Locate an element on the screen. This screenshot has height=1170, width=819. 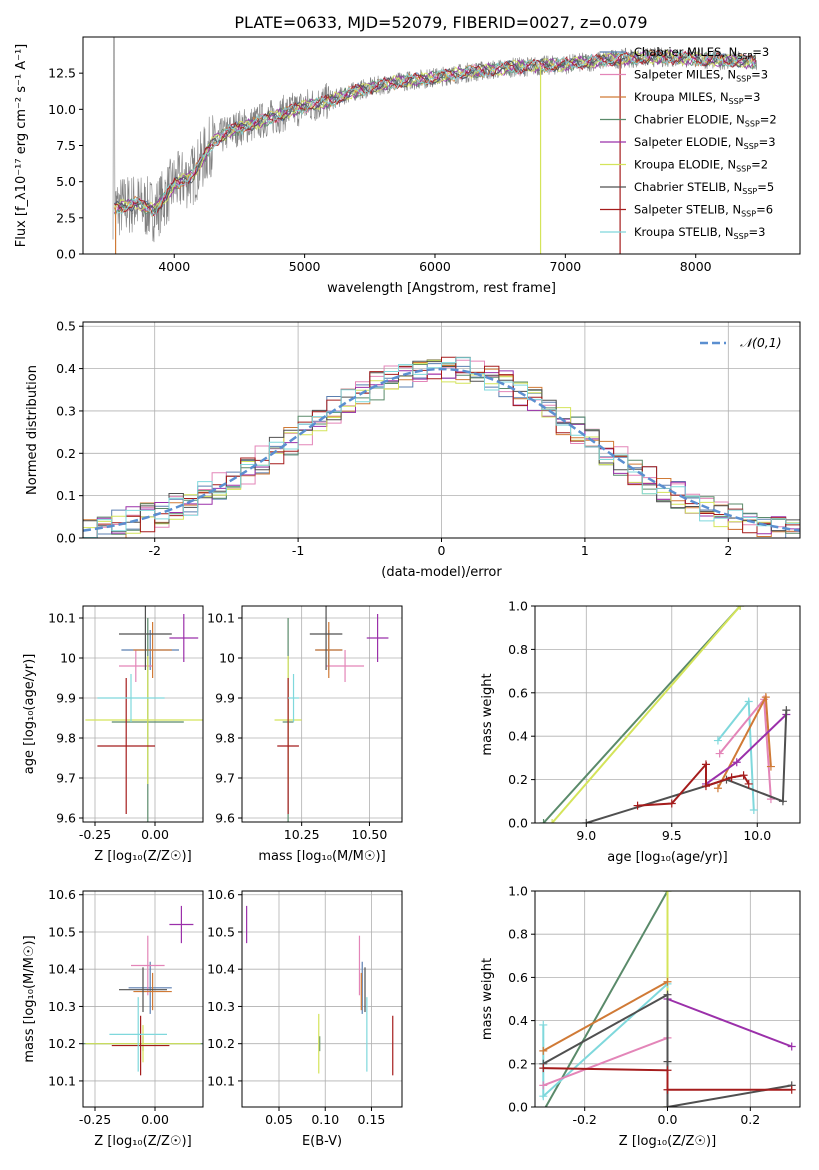
legend-label: Salpeter STELIB, NSSP=6 is located at coordinates (703, 211).